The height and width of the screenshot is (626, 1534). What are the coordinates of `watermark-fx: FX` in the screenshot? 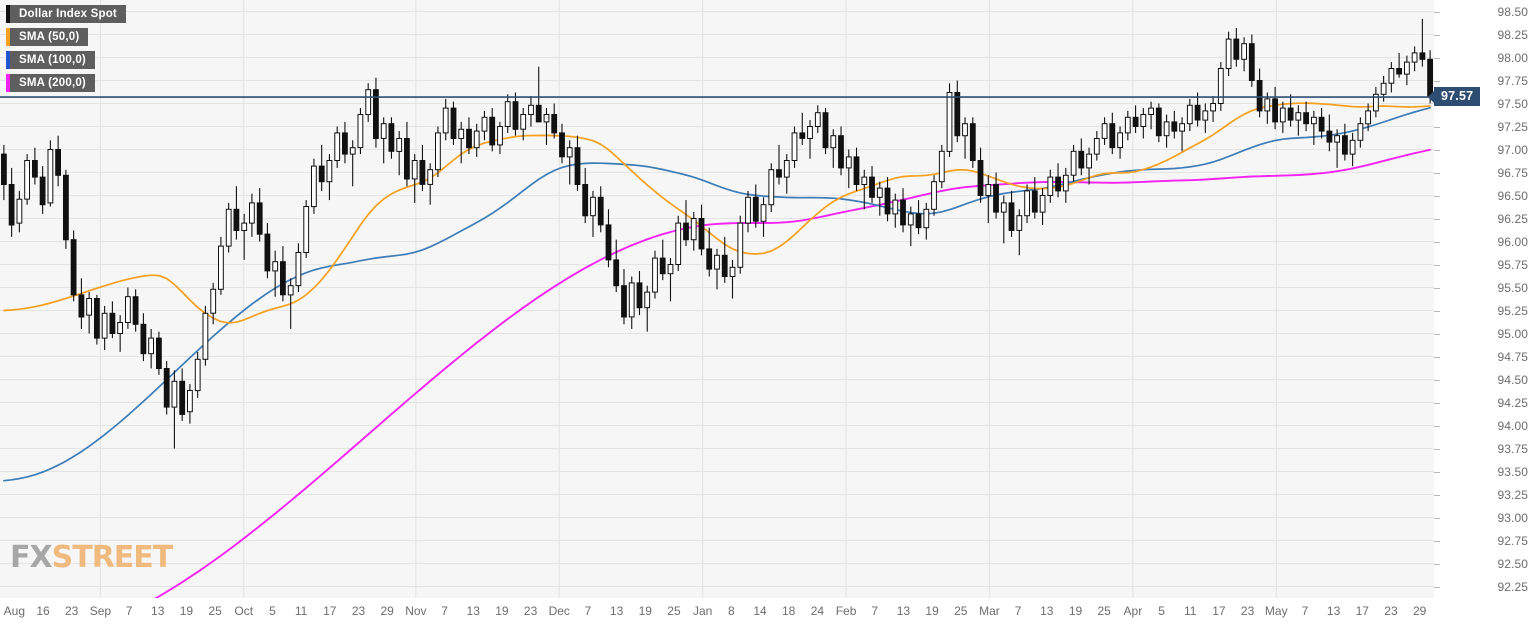 It's located at (31, 557).